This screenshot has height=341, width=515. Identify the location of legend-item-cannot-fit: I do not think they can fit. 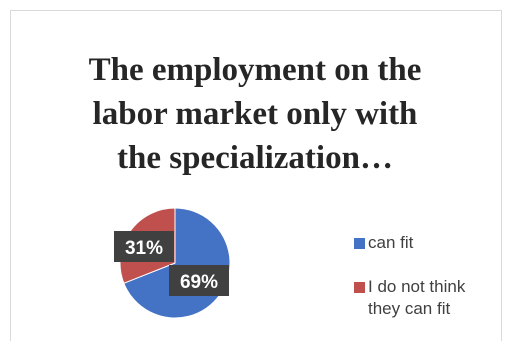
(409, 298).